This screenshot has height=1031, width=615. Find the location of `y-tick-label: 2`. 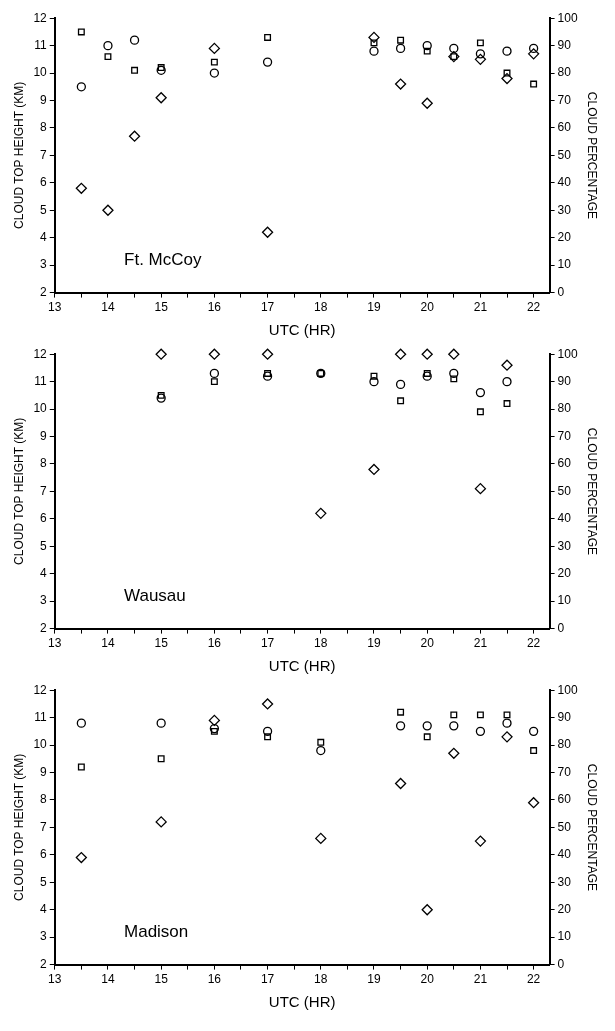

y-tick-label: 2 is located at coordinates (44, 627).